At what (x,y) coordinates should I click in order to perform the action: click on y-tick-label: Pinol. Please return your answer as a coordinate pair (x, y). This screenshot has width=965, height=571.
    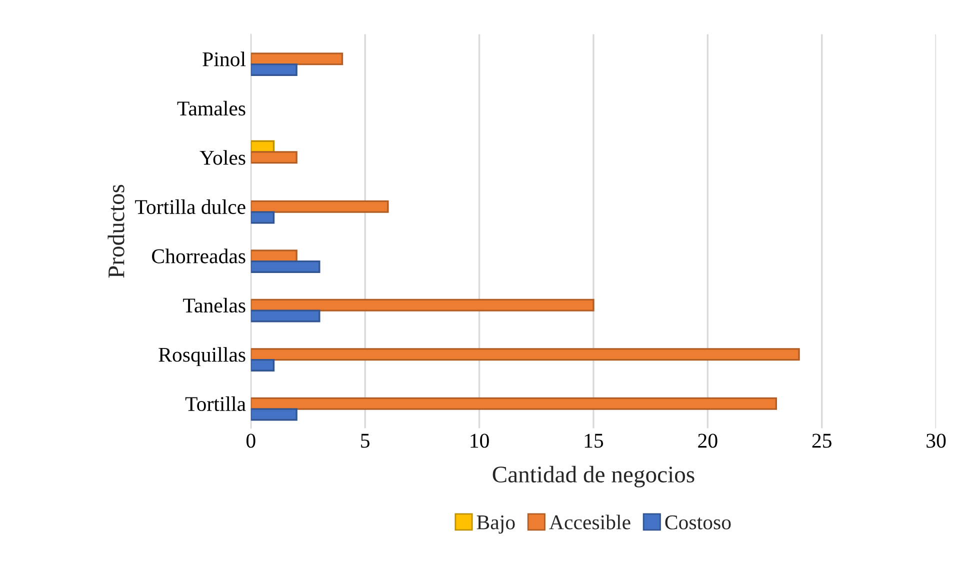
    Looking at the image, I should click on (224, 59).